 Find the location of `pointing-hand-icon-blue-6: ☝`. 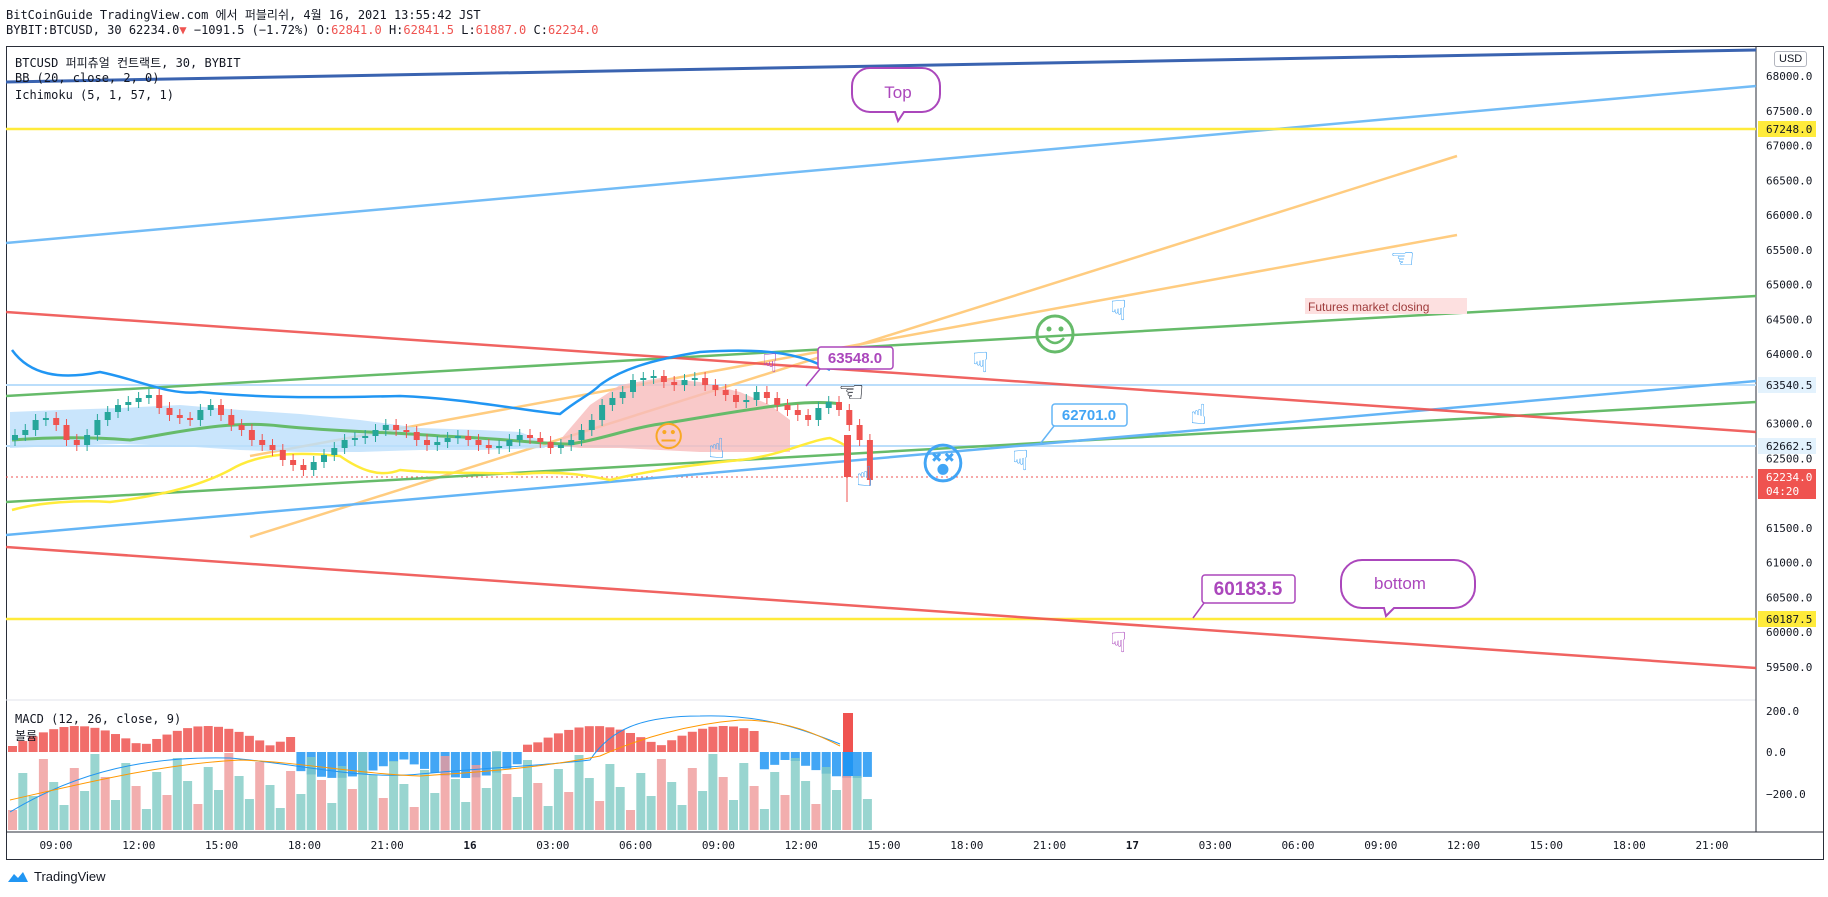

pointing-hand-icon-blue-6: ☝ is located at coordinates (1198, 414).